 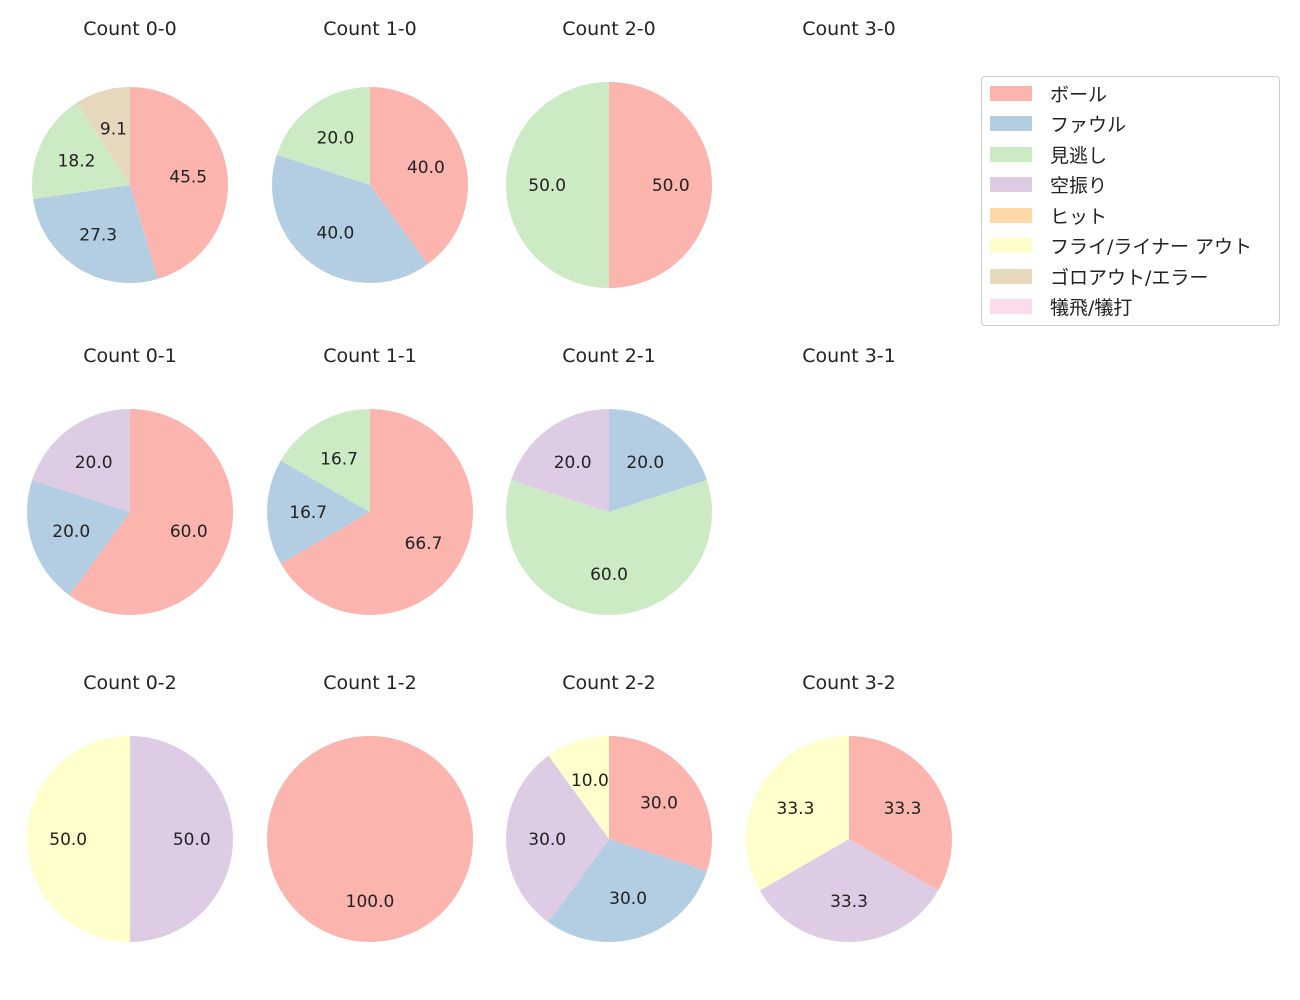 What do you see at coordinates (424, 544) in the screenshot?
I see `slice-label: 66.7` at bounding box center [424, 544].